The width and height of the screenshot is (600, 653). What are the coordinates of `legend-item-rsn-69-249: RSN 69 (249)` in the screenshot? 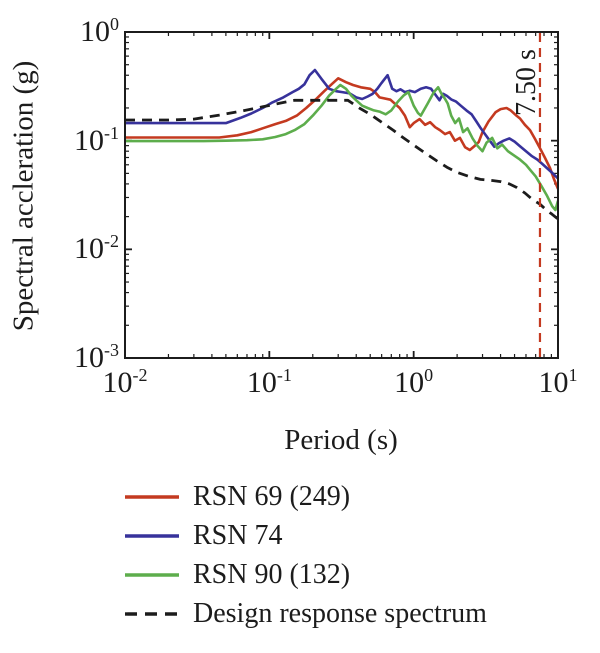 It's located at (237, 497).